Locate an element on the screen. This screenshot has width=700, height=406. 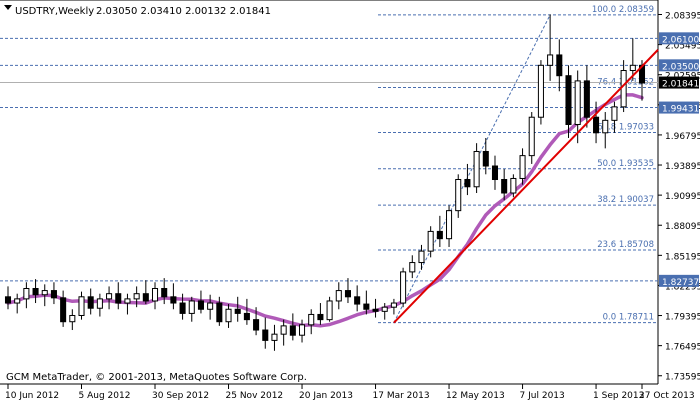
y-tick-label: 1.88095 is located at coordinates (682, 227).